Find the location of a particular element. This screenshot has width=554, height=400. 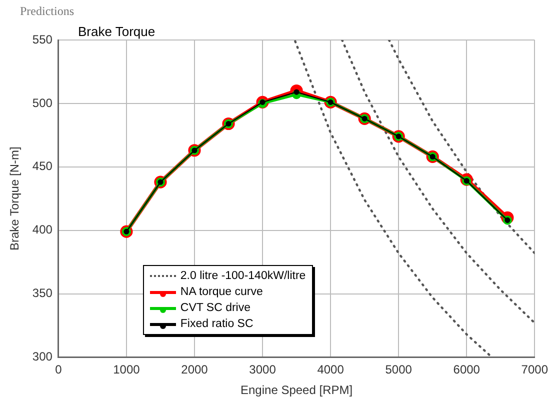

x-tick-label: 5000 is located at coordinates (398, 369).